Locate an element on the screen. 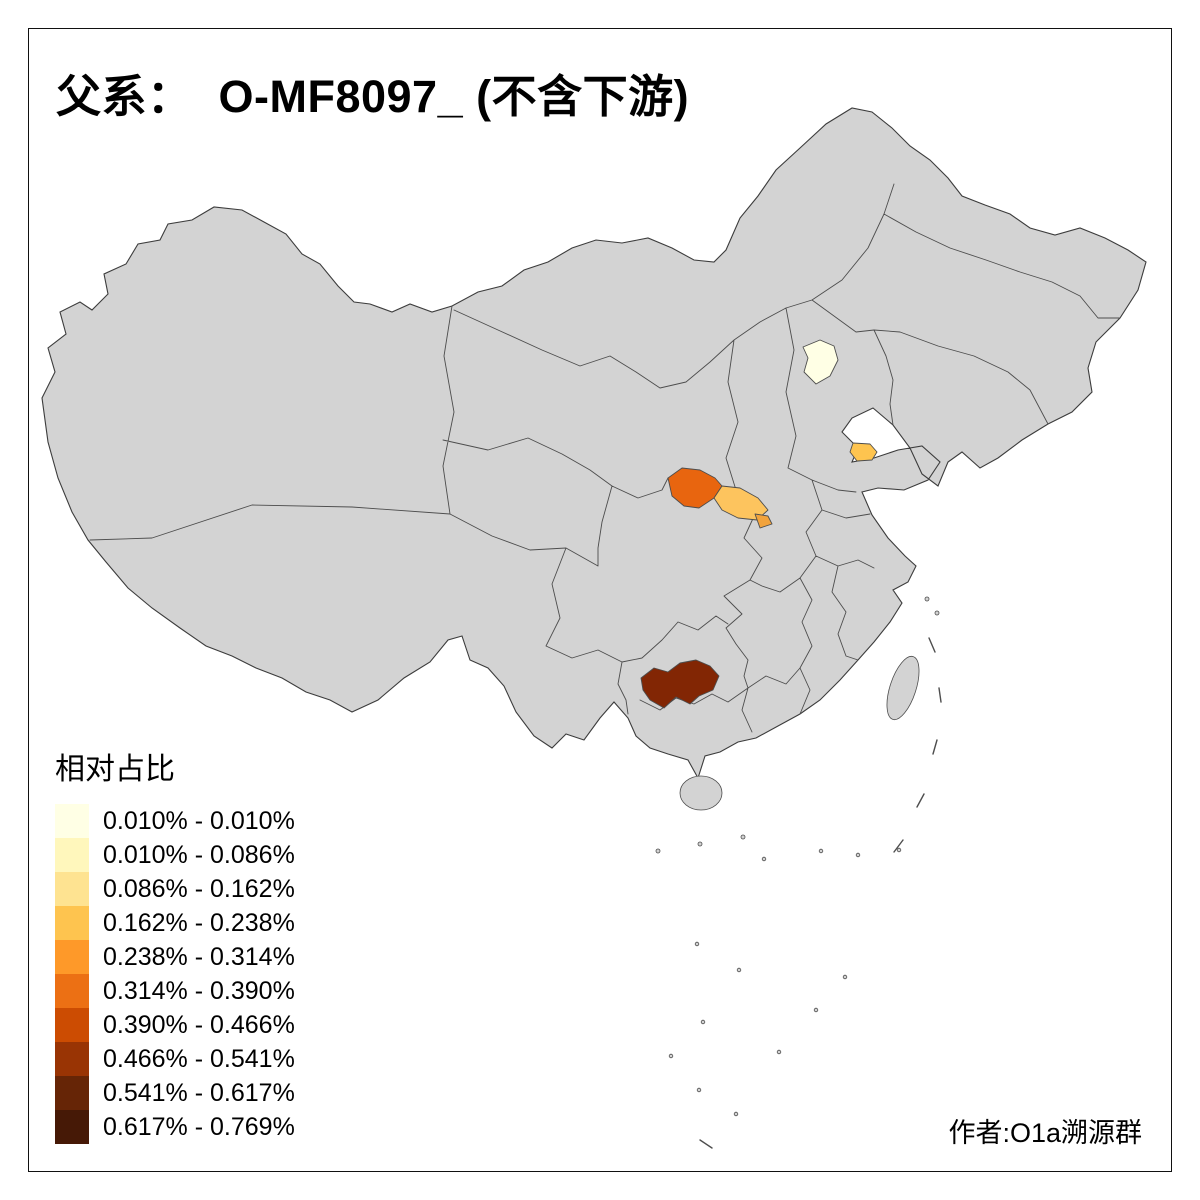 The image size is (1200, 1200). legend-label: 0.010% - 0.086% is located at coordinates (199, 855).